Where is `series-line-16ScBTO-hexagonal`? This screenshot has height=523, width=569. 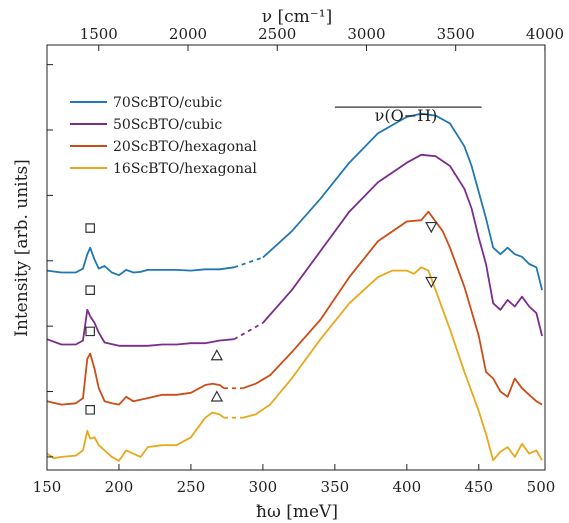 series-line-16ScBTO-hexagonal is located at coordinates (135, 436).